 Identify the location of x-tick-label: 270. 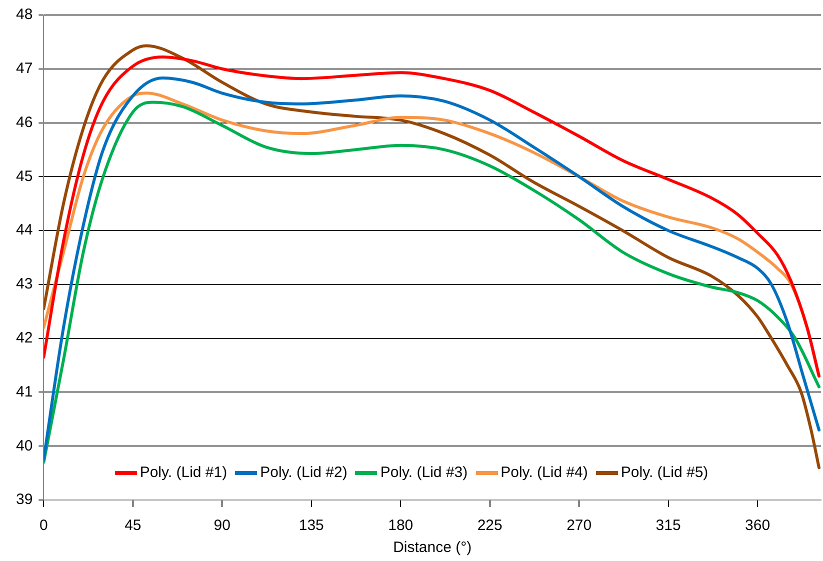
(579, 525).